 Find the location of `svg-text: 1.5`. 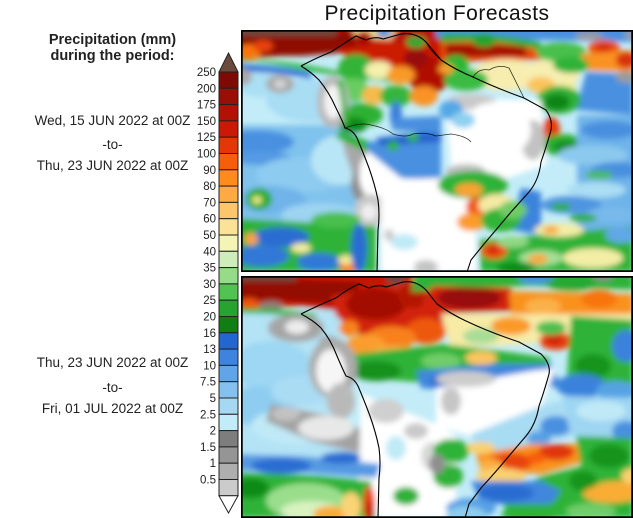

svg-text: 1.5 is located at coordinates (208, 448).